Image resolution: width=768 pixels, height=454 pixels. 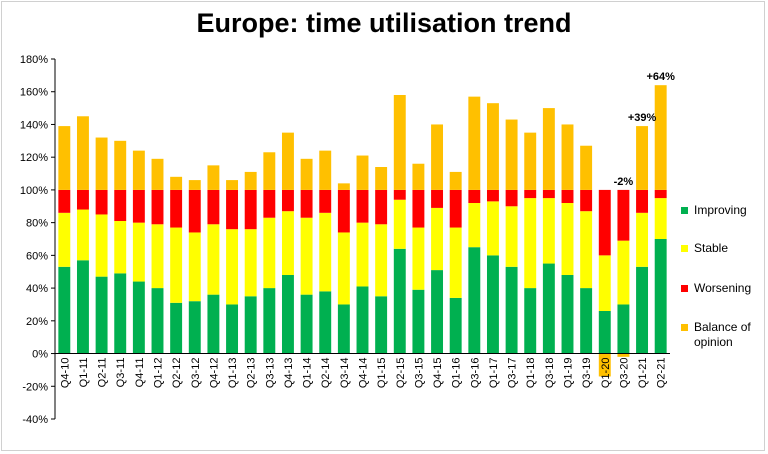 I want to click on x-tick-label: Q2-14, so click(x=326, y=373).